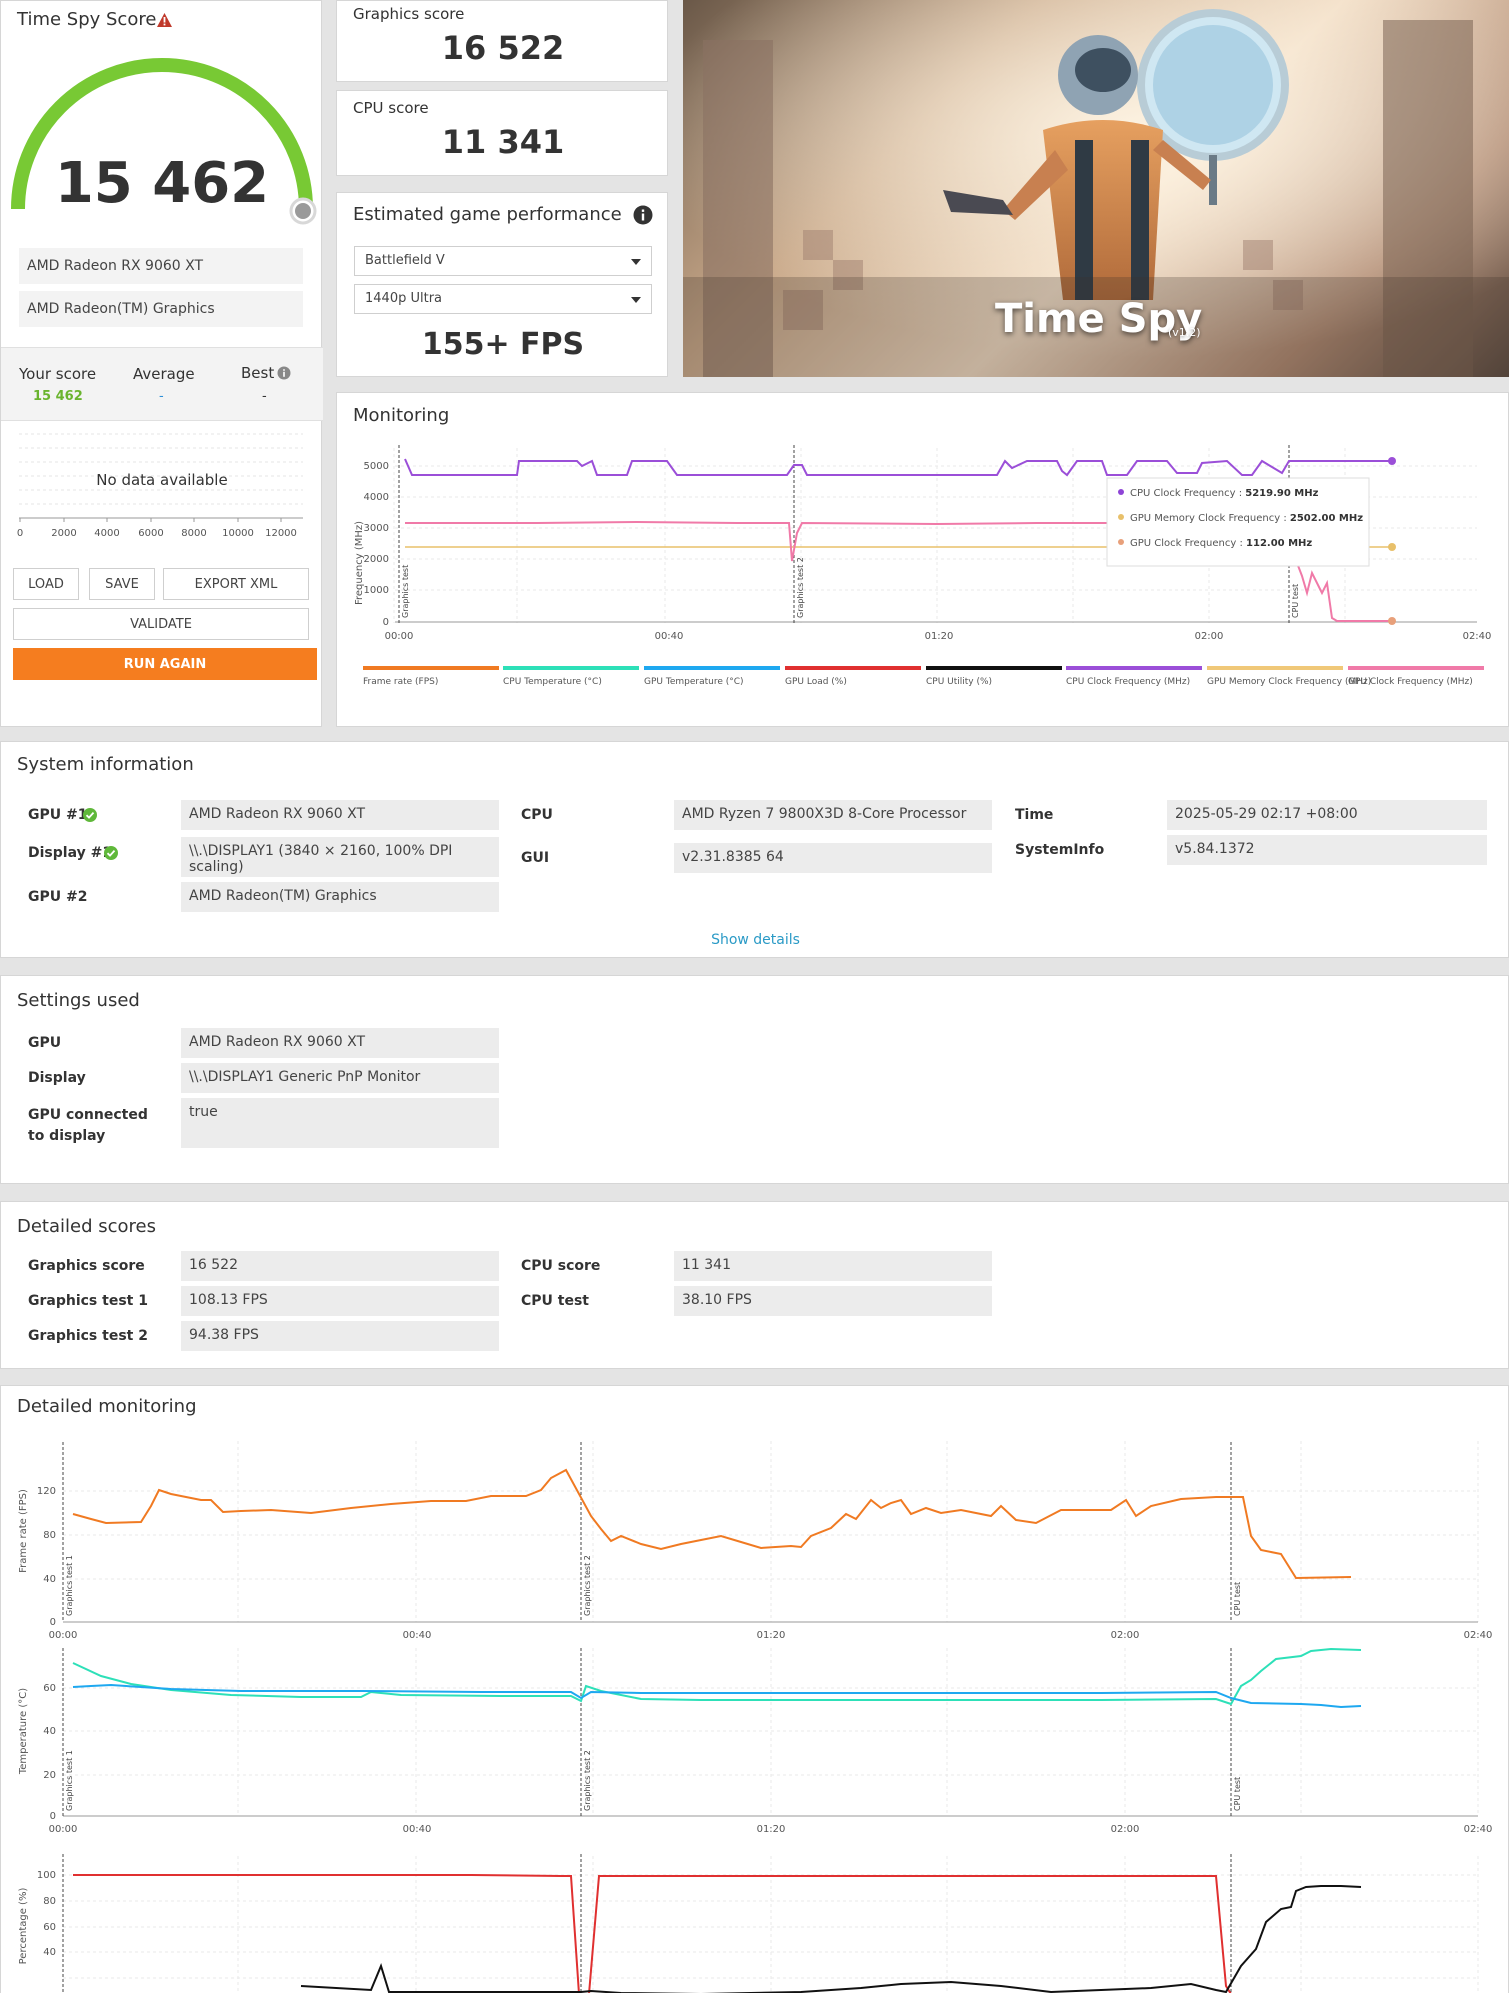 The image size is (1509, 1993). Describe the element at coordinates (340, 1043) in the screenshot. I see `settings-gpu-value: AMD Radeon RX 9060 XT` at that location.